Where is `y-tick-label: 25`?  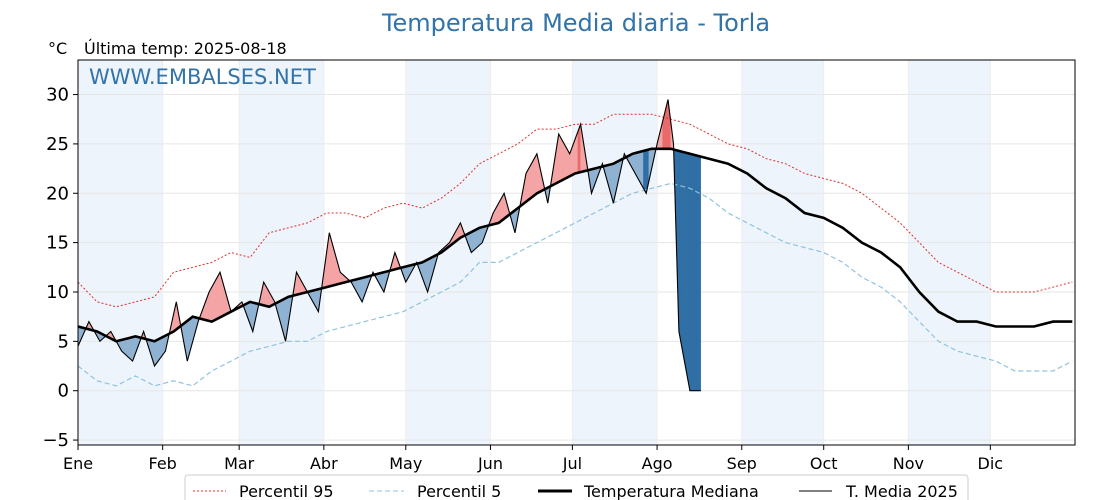
y-tick-label: 25 is located at coordinates (57, 144).